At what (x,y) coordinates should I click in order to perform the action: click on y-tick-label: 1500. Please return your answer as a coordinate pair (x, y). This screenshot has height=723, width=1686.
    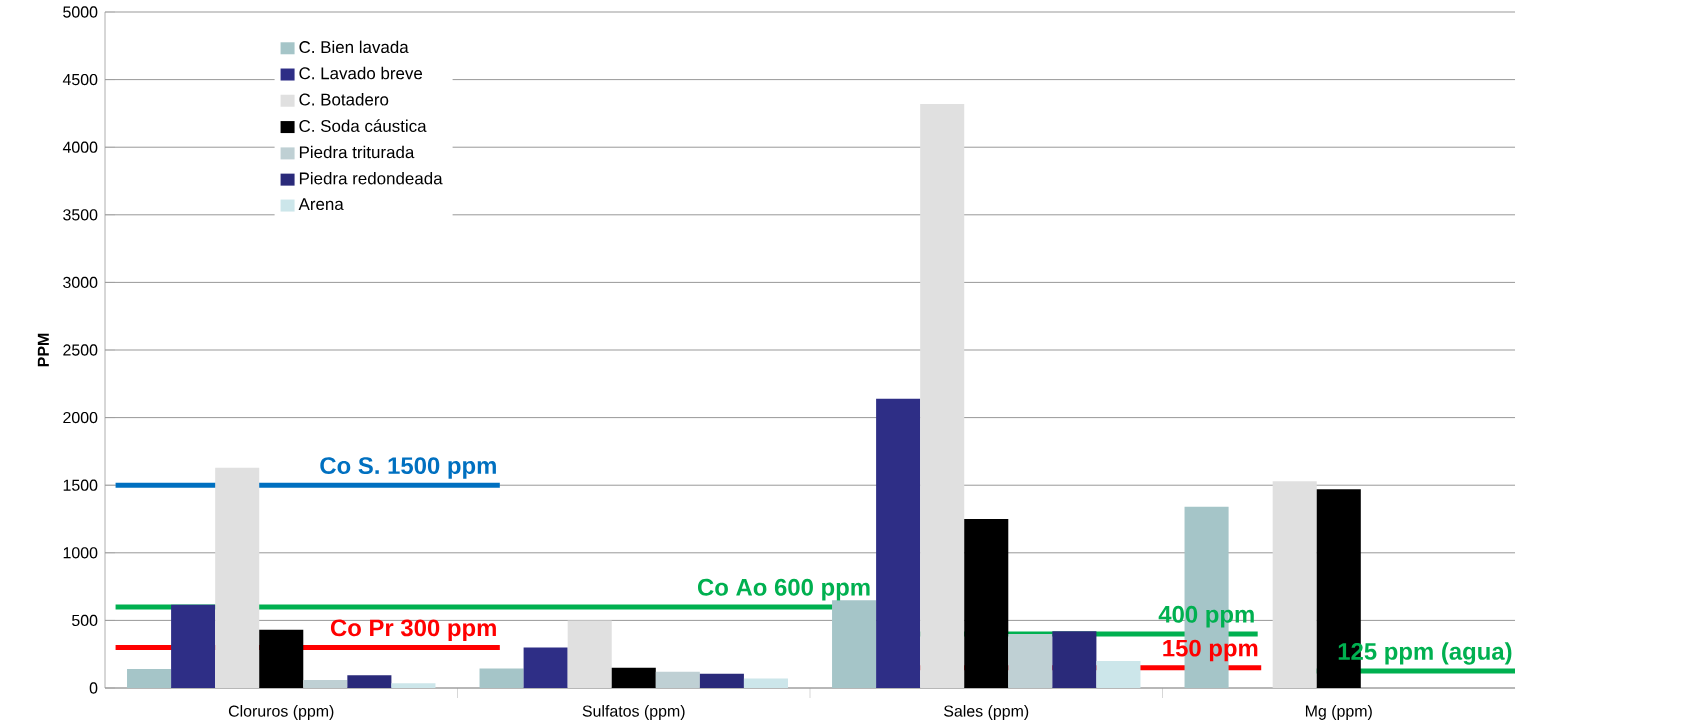
    Looking at the image, I should click on (80, 485).